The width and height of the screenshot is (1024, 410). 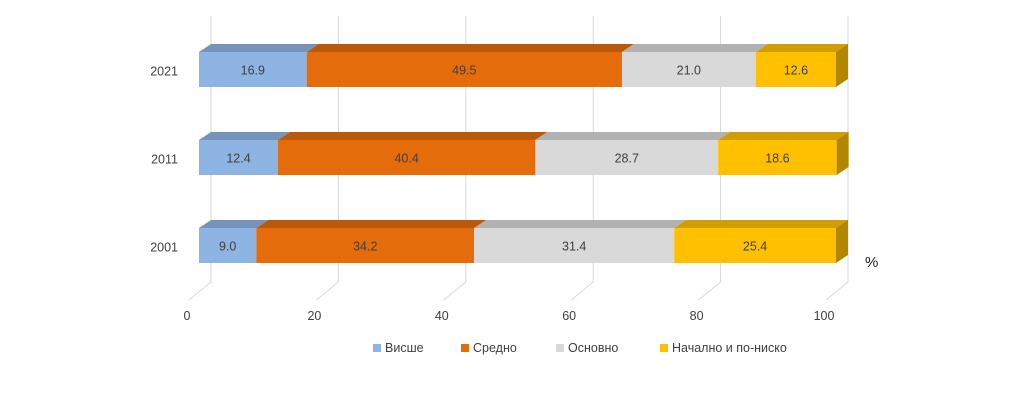 I want to click on category-label-2001: 2001, so click(x=164, y=248).